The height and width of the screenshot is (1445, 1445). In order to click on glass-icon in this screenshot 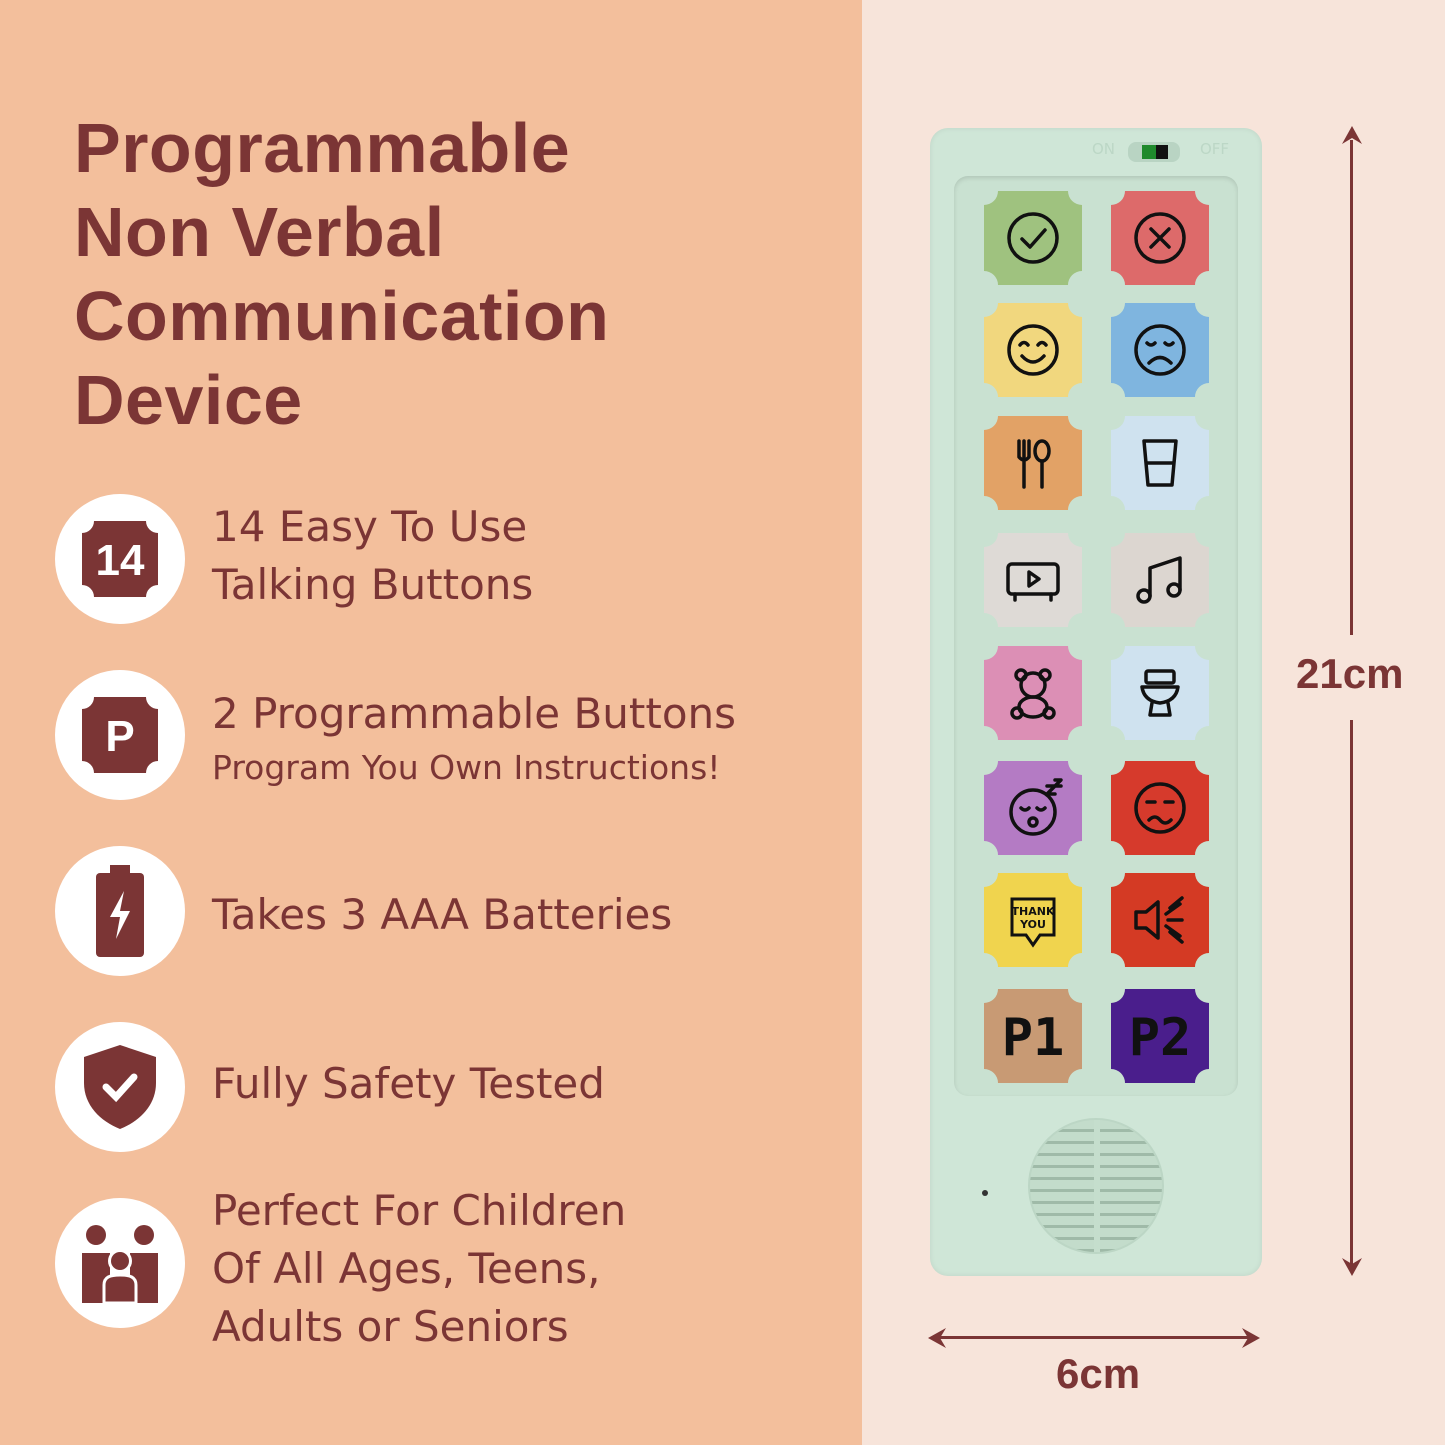, I will do `click(1160, 463)`.